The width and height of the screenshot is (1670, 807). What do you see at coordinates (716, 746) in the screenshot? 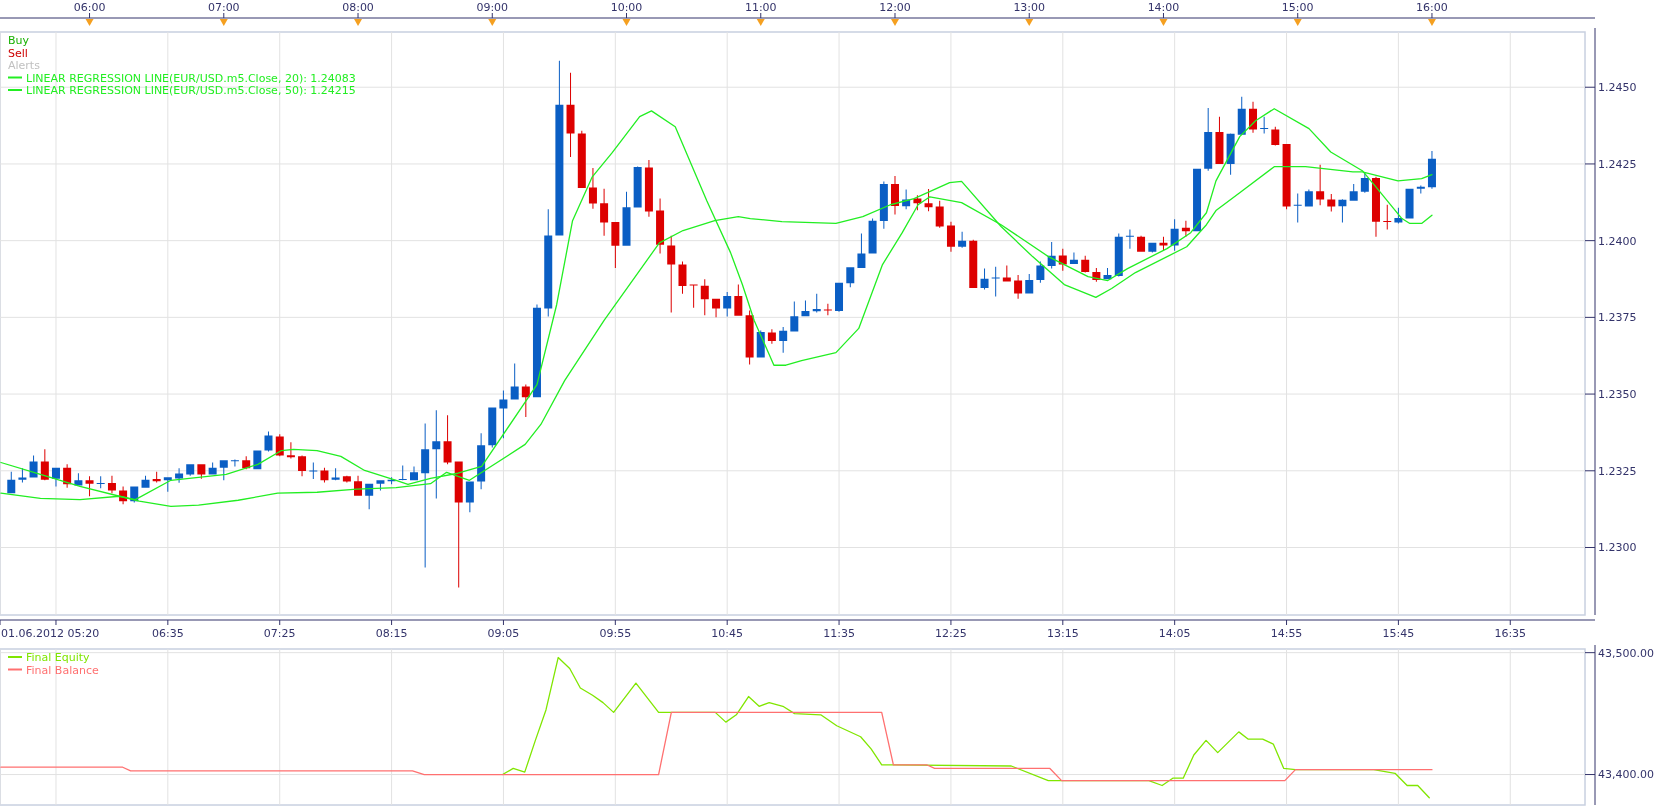
I see `line-series` at bounding box center [716, 746].